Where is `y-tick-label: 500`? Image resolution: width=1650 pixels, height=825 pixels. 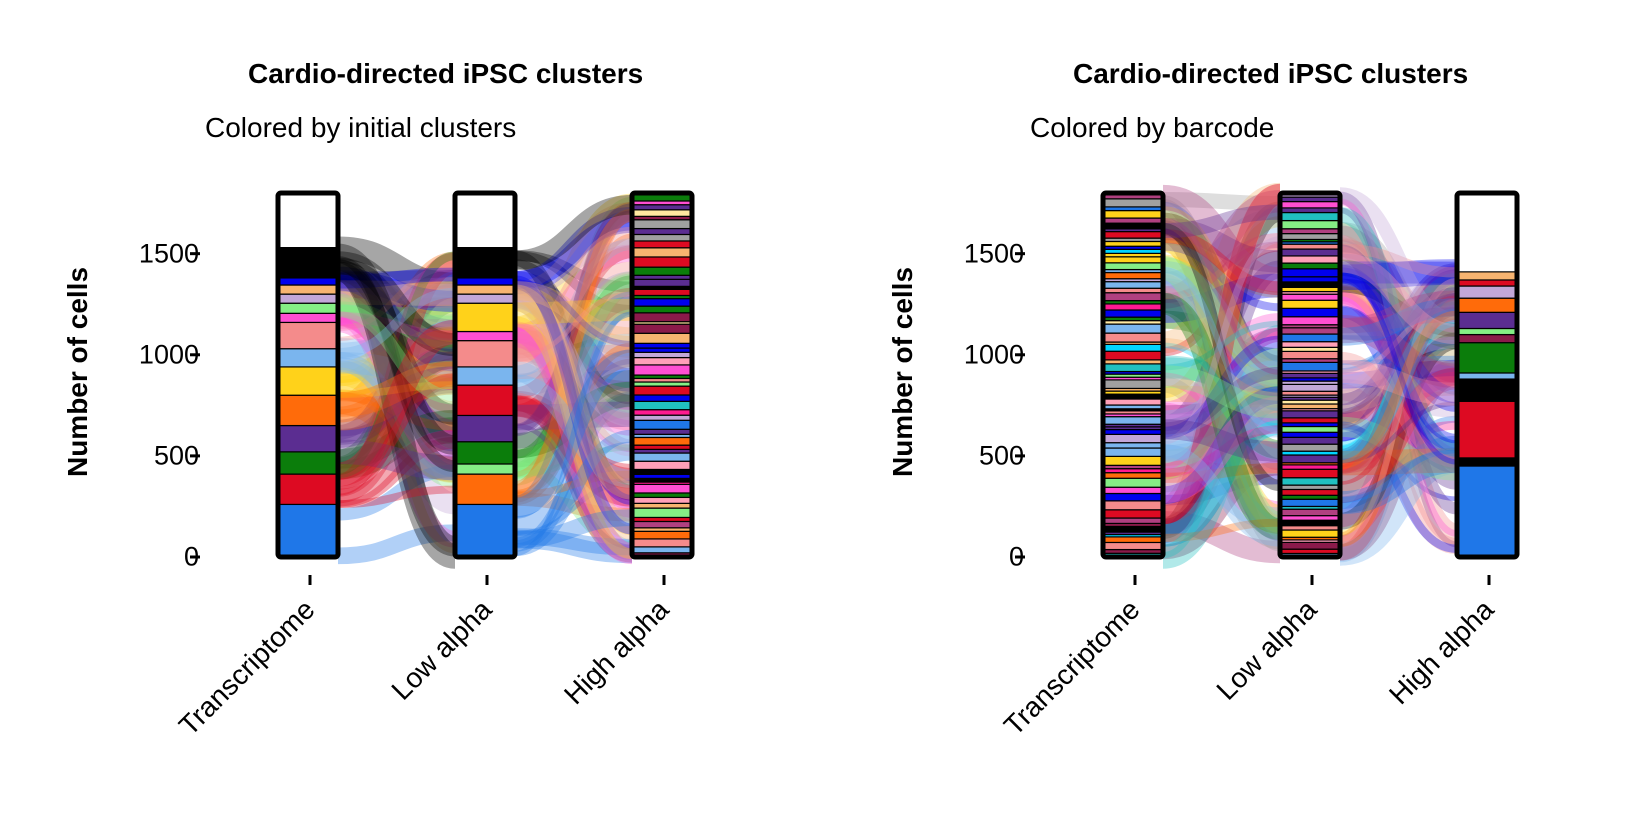 y-tick-label: 500 is located at coordinates (1001, 455).